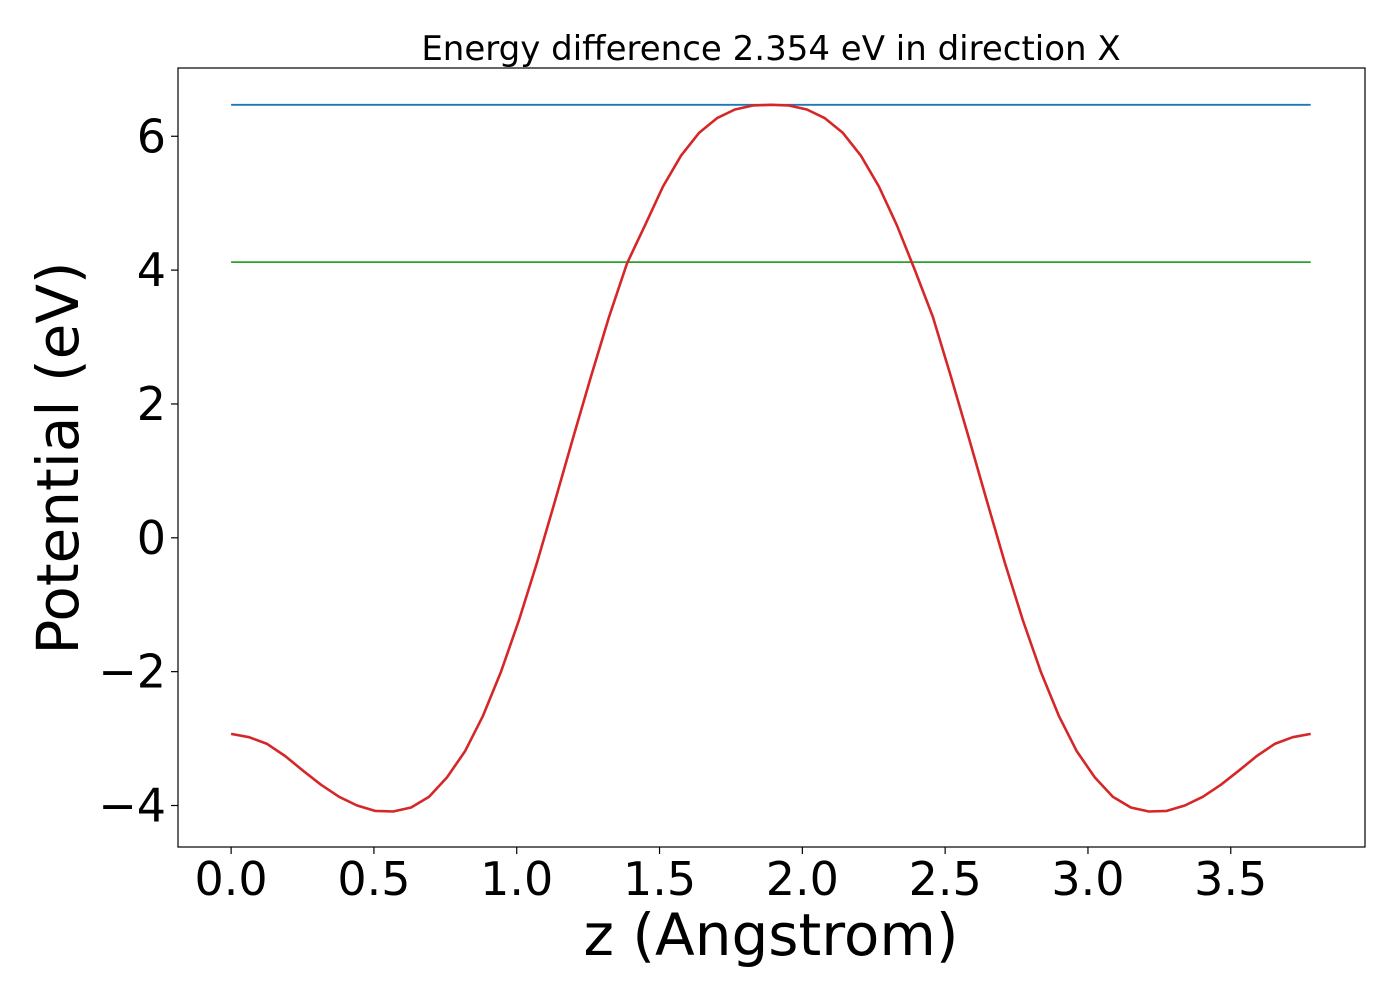 This screenshot has width=1400, height=1000. I want to click on x-tick-label: 2.5, so click(945, 879).